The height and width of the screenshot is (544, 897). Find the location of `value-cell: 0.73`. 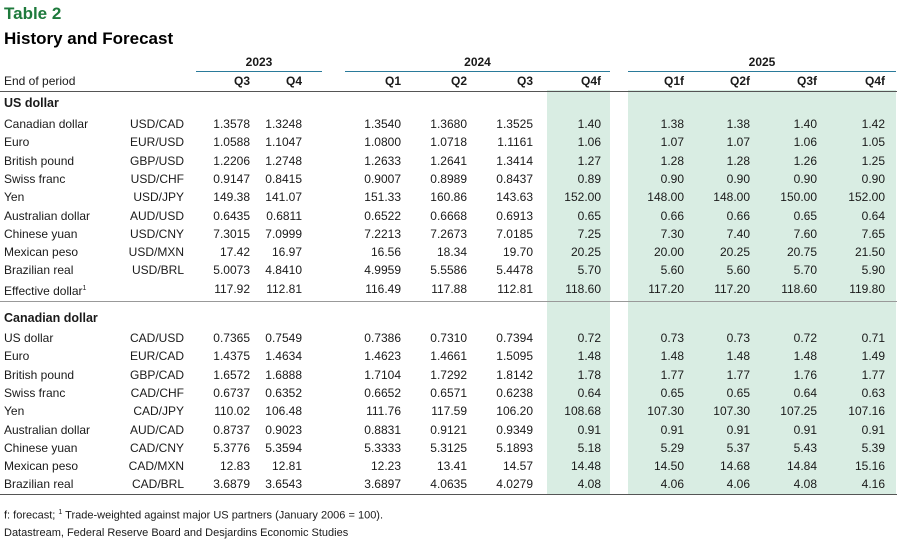

value-cell: 0.73 is located at coordinates (672, 338).